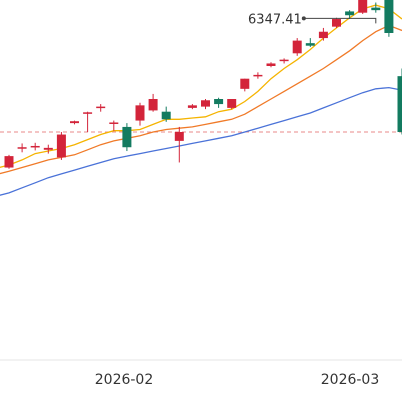  I want to click on annotation-dot, so click(303, 18).